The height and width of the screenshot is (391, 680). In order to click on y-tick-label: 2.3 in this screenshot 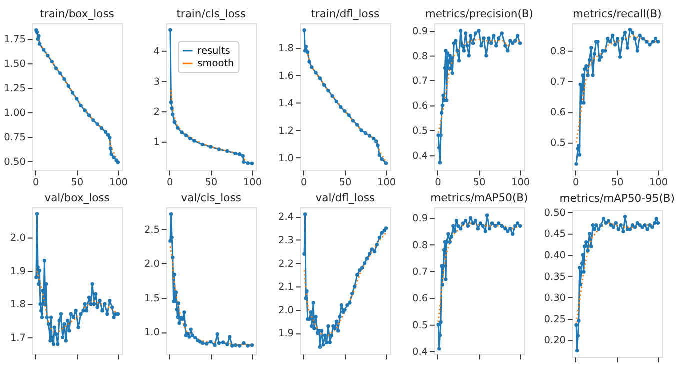, I will do `click(286, 241)`.